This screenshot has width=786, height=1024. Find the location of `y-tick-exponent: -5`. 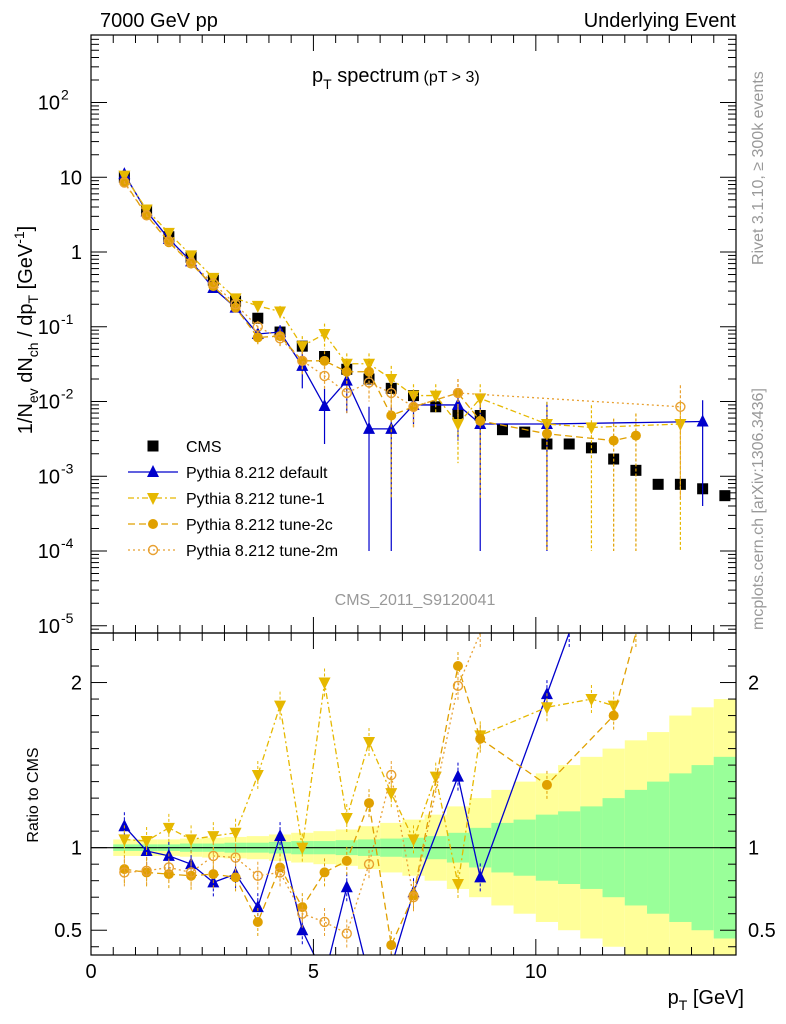

y-tick-exponent: -5 is located at coordinates (67, 618).